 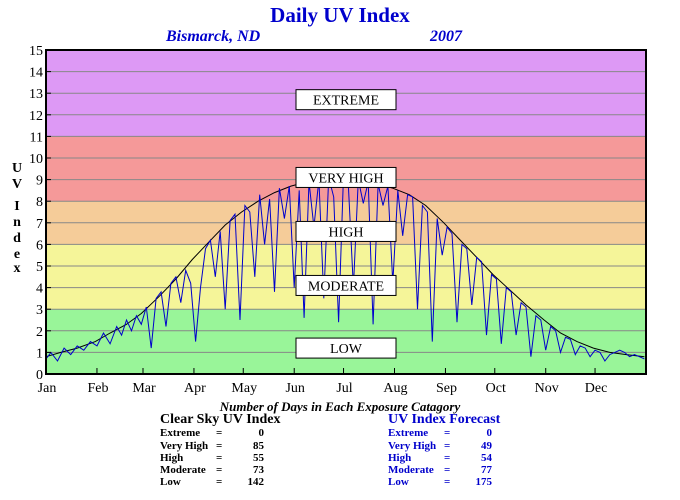 I want to click on stats-row: Low = 175, so click(x=444, y=482).